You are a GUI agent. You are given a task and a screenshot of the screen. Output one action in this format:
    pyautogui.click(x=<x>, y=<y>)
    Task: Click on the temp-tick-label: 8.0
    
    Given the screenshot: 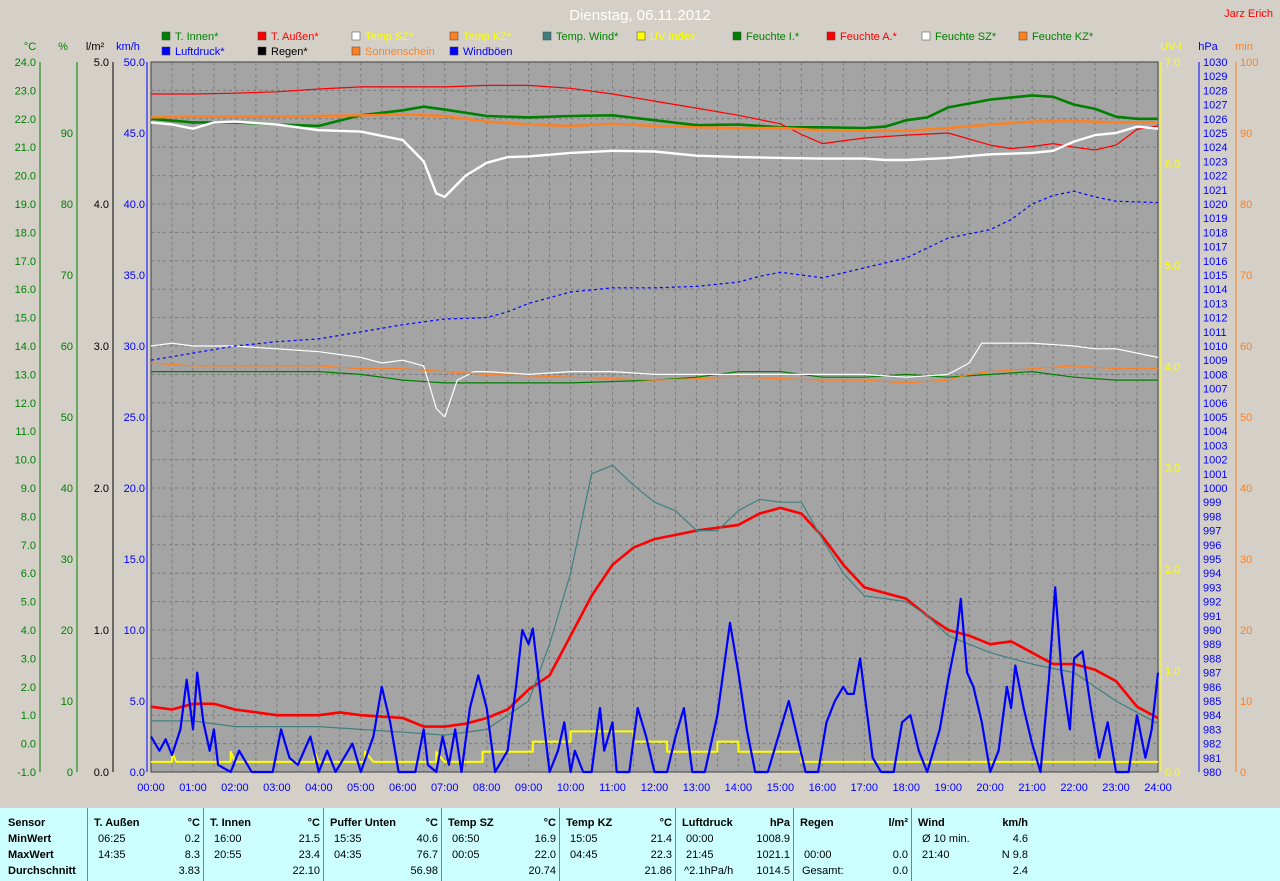 What is the action you would take?
    pyautogui.click(x=28, y=517)
    